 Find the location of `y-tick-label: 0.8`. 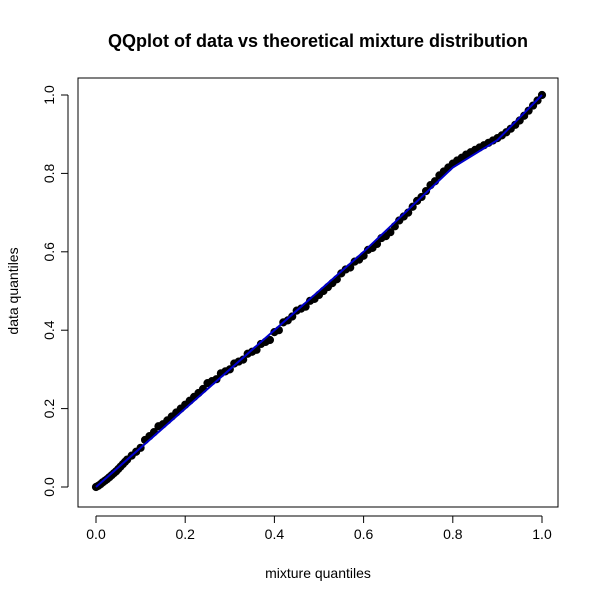

y-tick-label: 0.8 is located at coordinates (49, 173).